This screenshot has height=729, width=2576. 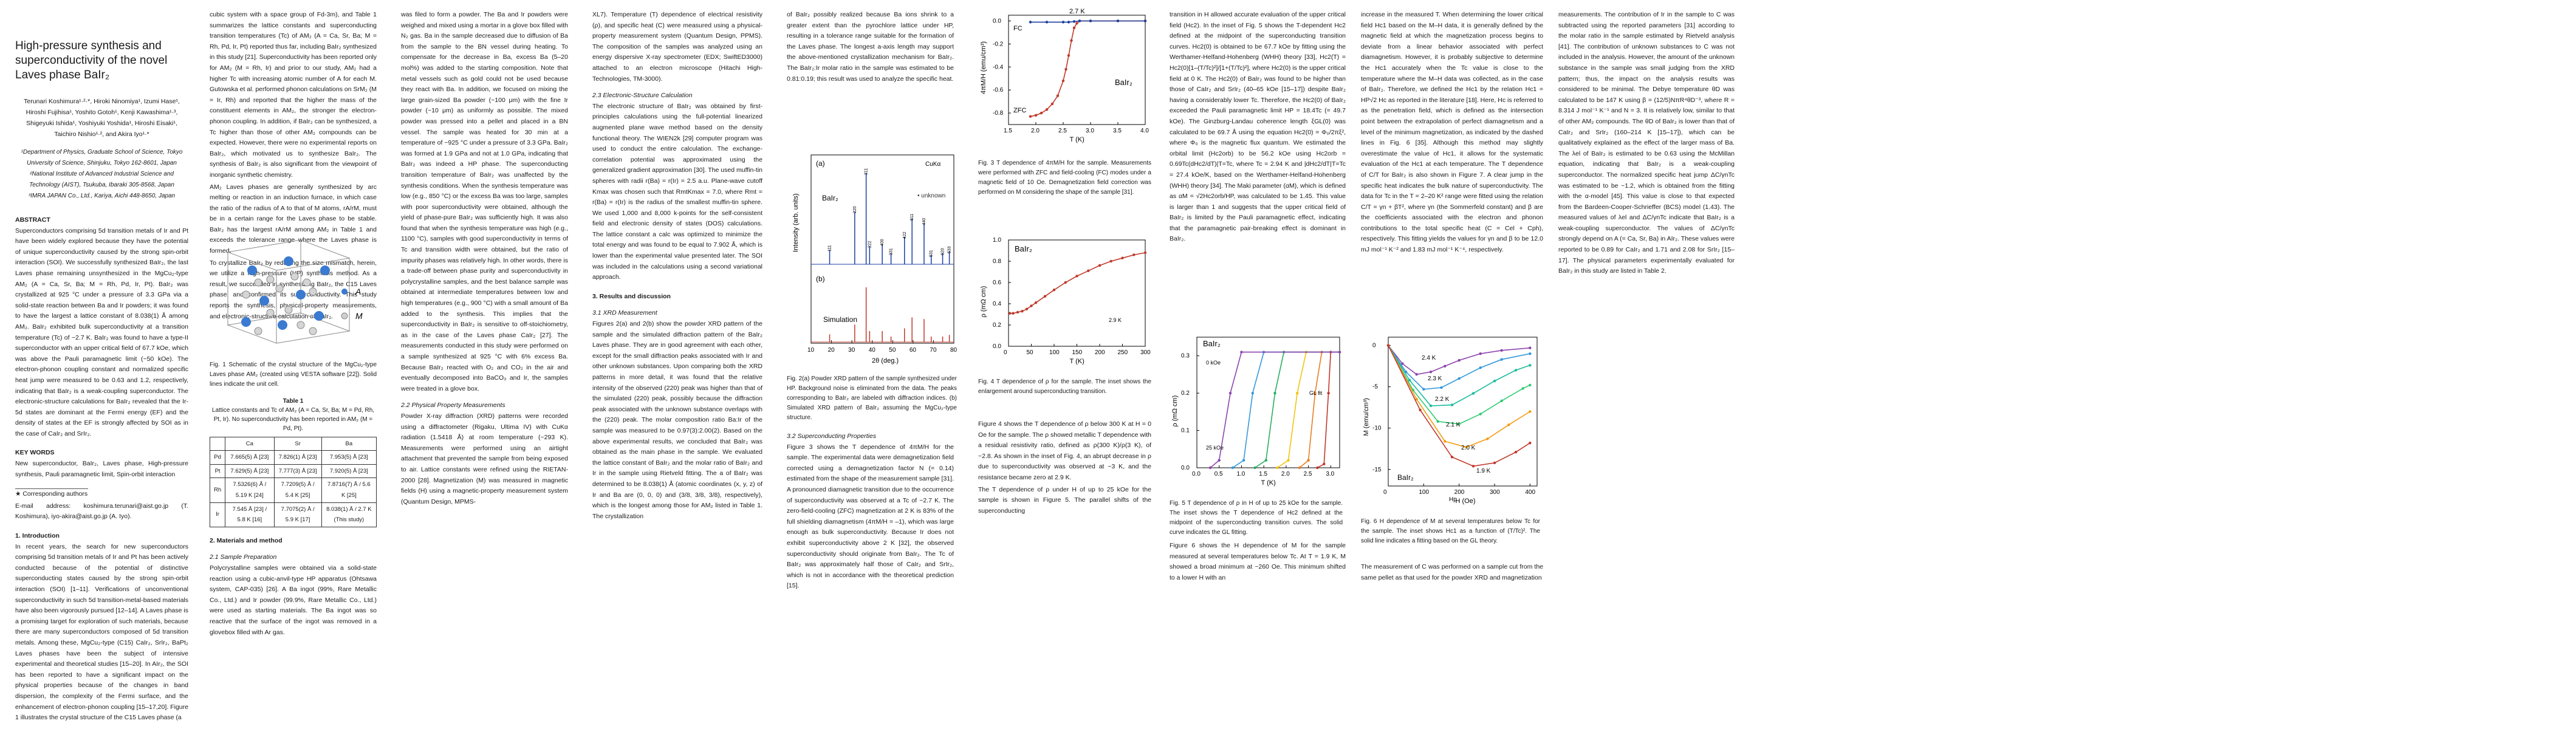 I want to click on x-tick-label: 2.0, so click(x=1285, y=474).